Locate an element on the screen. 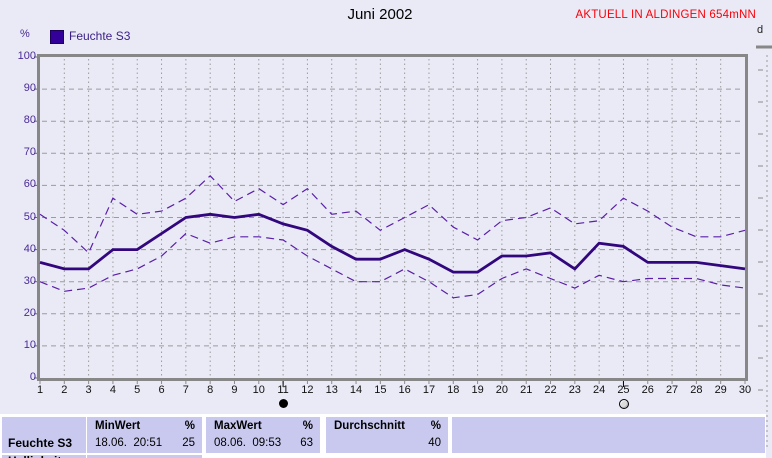  next-chart-partial-label: d is located at coordinates (760, 30).